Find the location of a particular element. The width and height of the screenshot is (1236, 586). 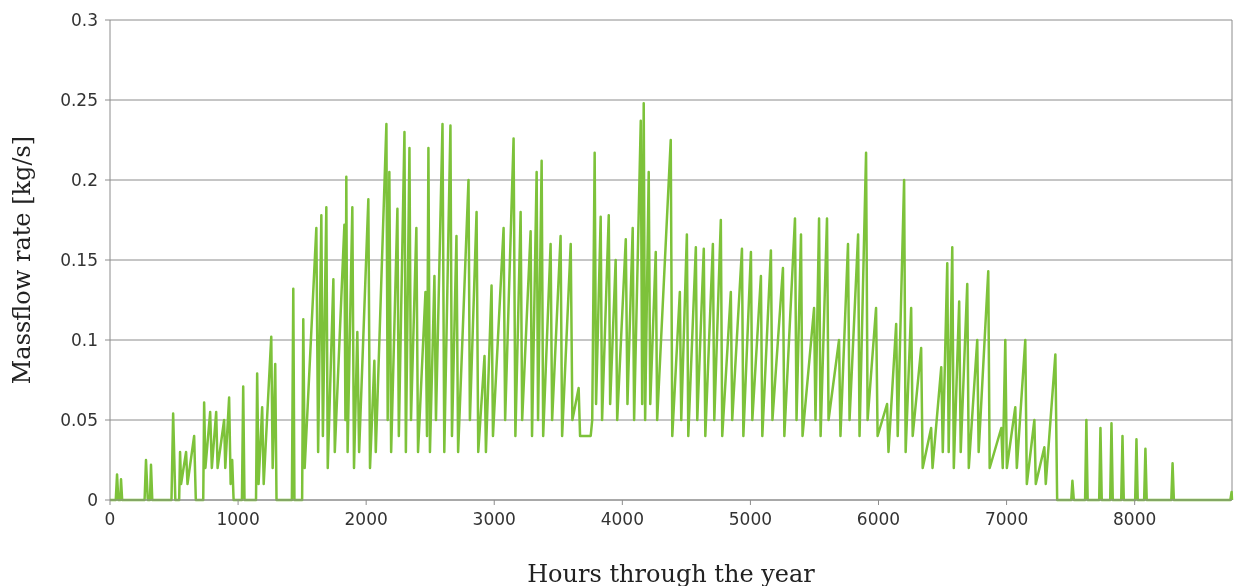

x-tick-label: 5000 is located at coordinates (750, 519).